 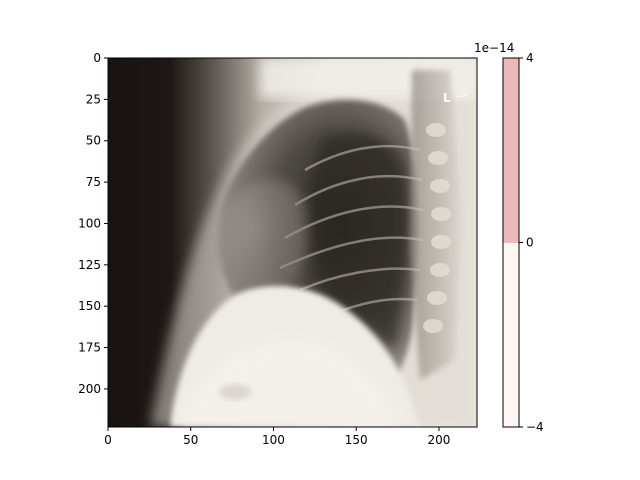 I want to click on y-axis: 0 25 50 75 100 125 150 175 200, so click(x=93, y=223).